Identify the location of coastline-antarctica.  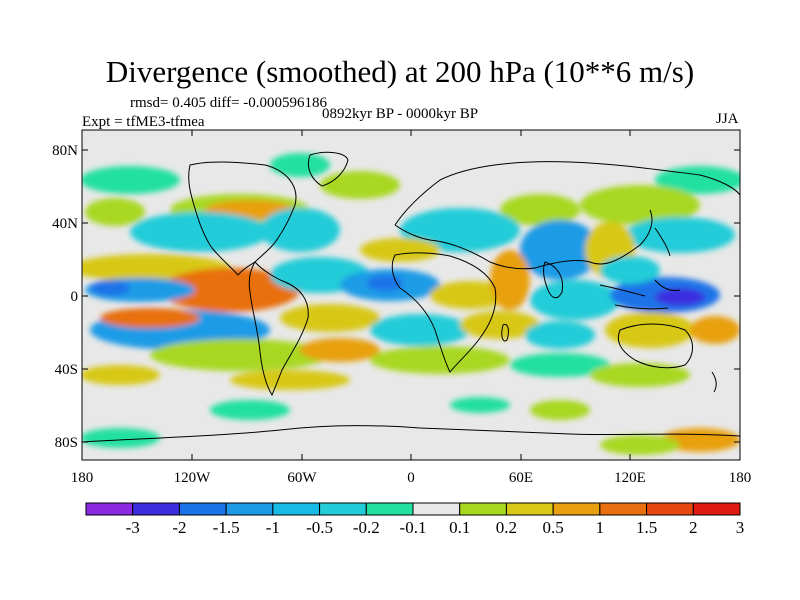
(411, 434).